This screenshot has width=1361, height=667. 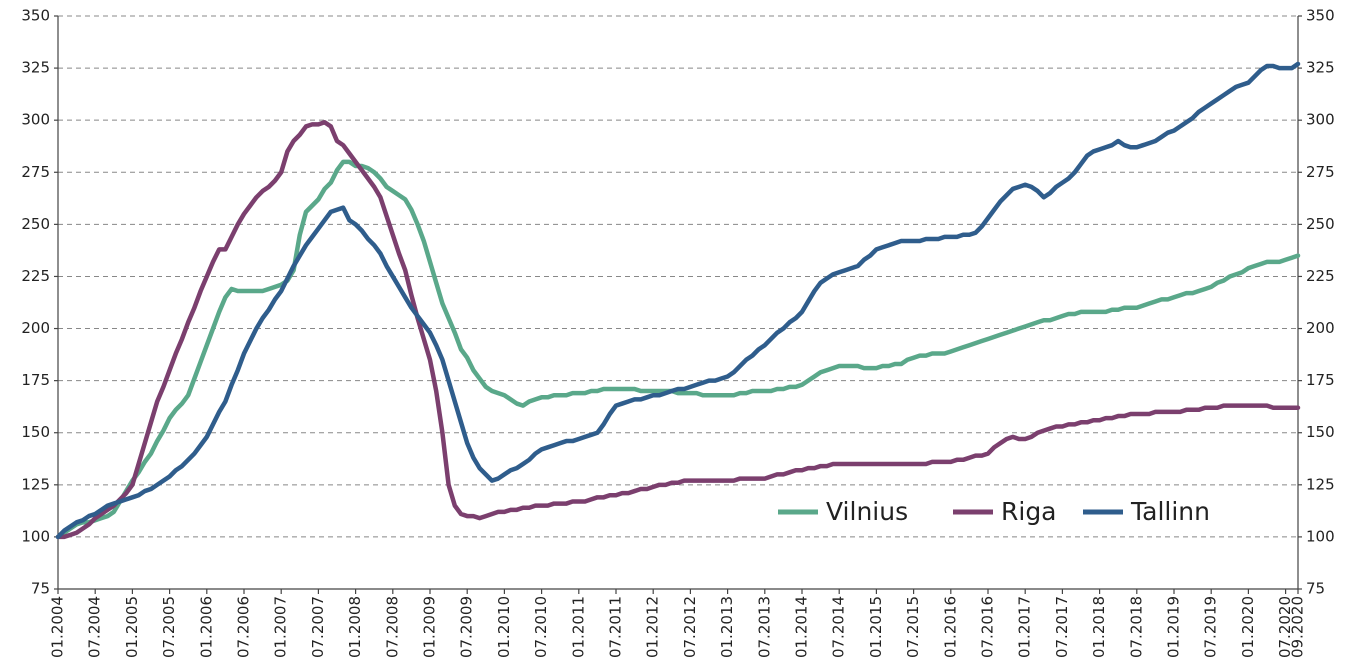 I want to click on y-tick-label: 125, so click(x=35, y=484).